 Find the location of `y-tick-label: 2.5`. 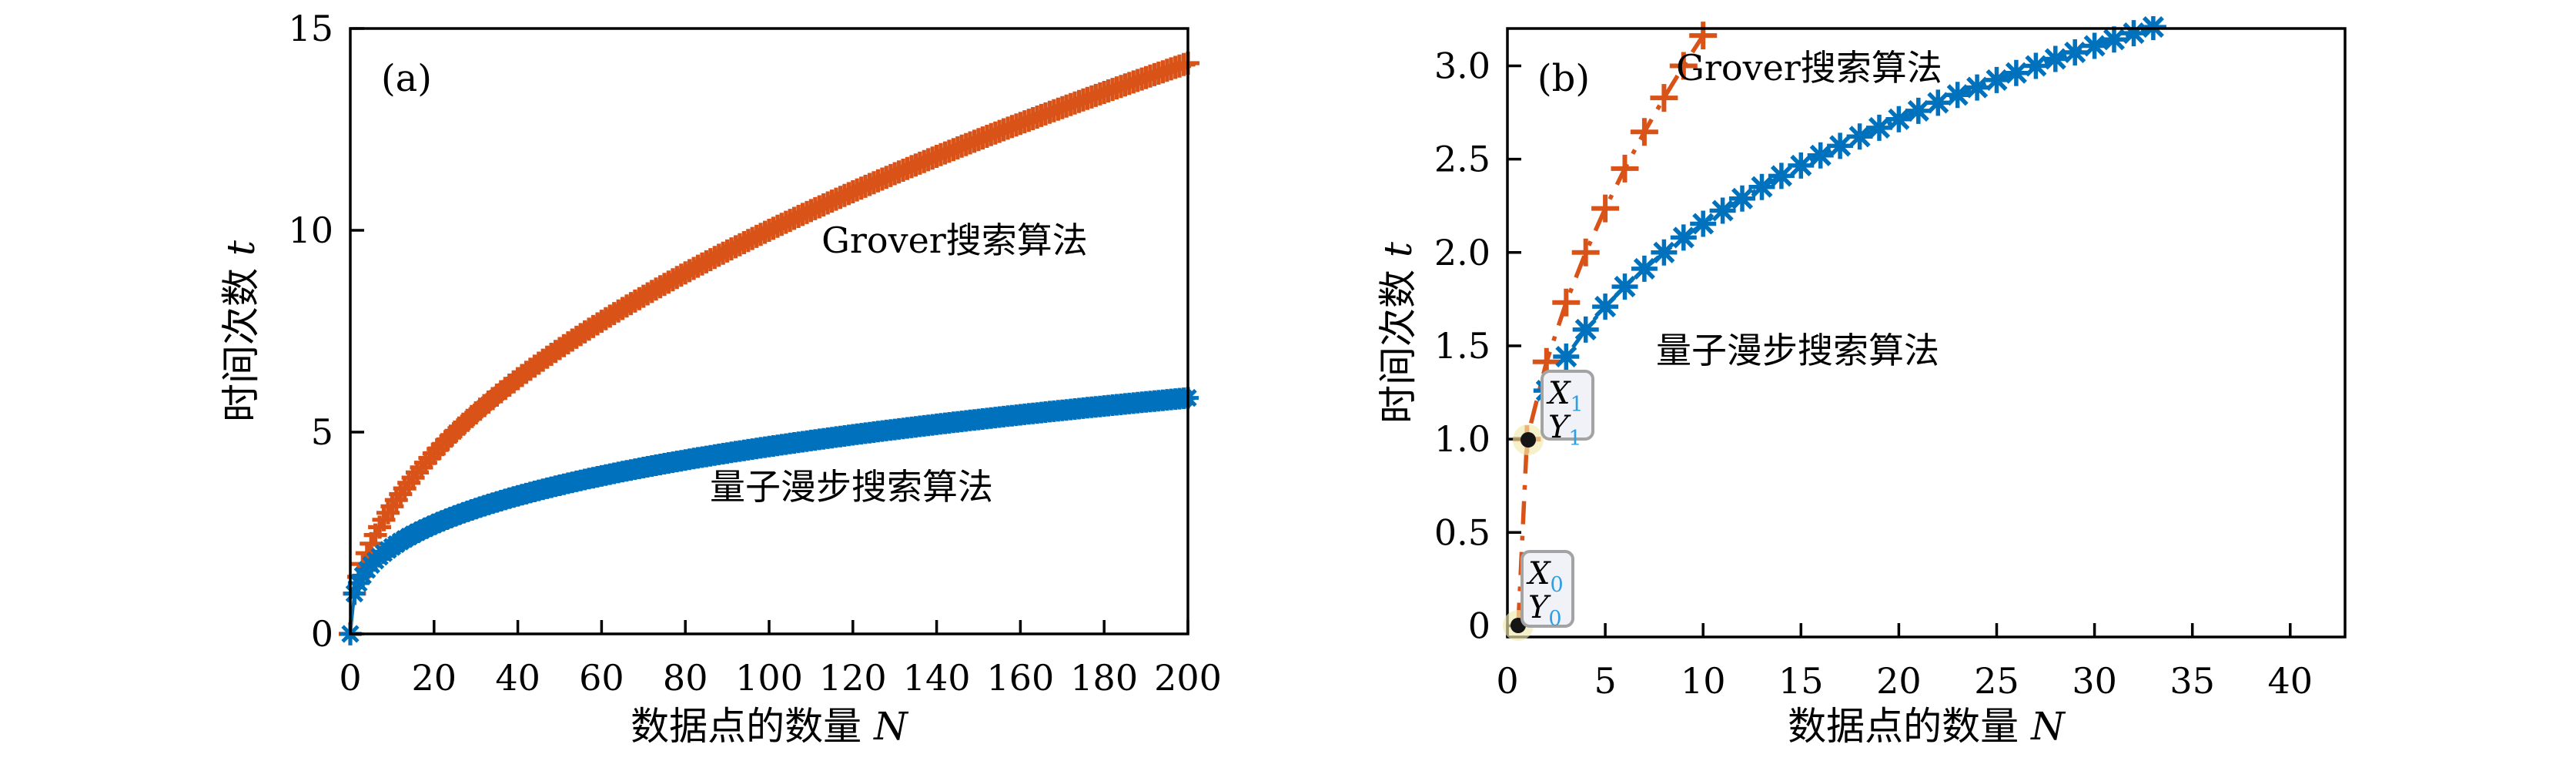

y-tick-label: 2.5 is located at coordinates (1462, 159).